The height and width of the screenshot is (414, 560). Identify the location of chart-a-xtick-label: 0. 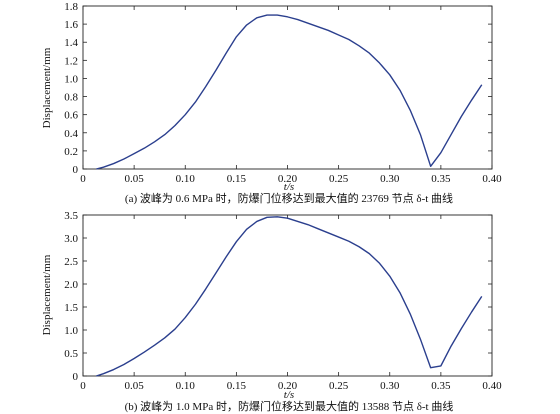
(83, 179).